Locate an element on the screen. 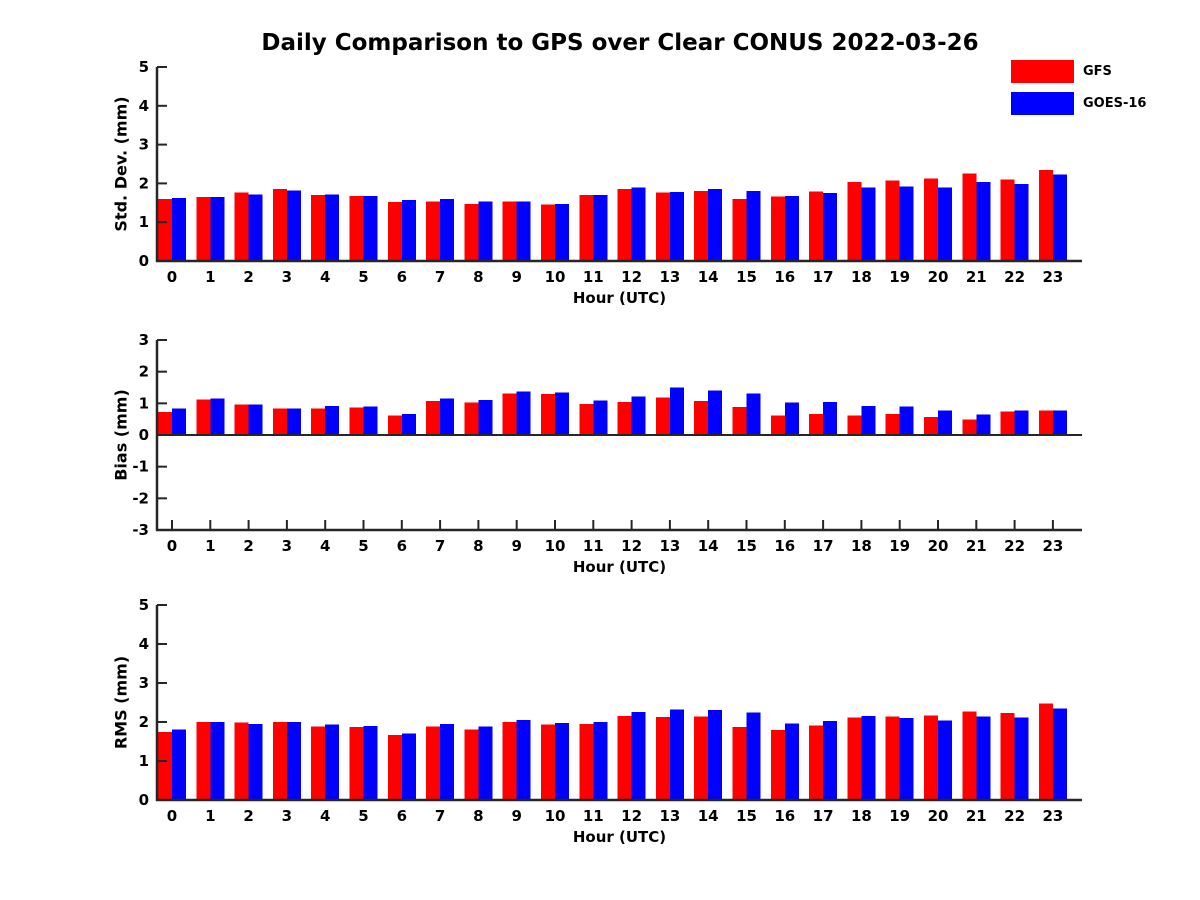 This screenshot has width=1200, height=900. bias-xaxis-label: Hour (UTC) is located at coordinates (619, 567).